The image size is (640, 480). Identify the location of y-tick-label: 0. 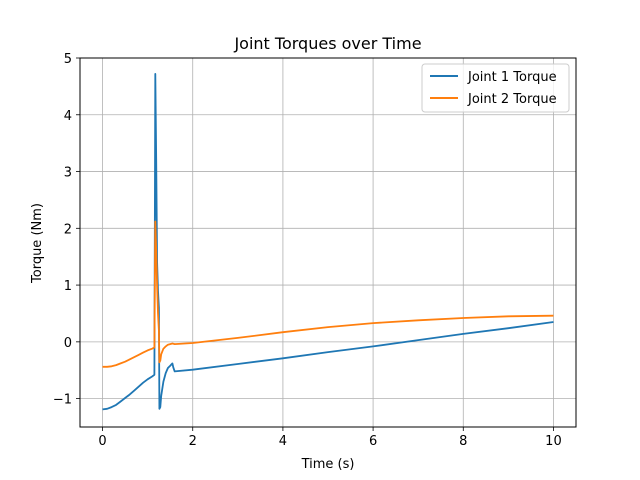
(68, 343).